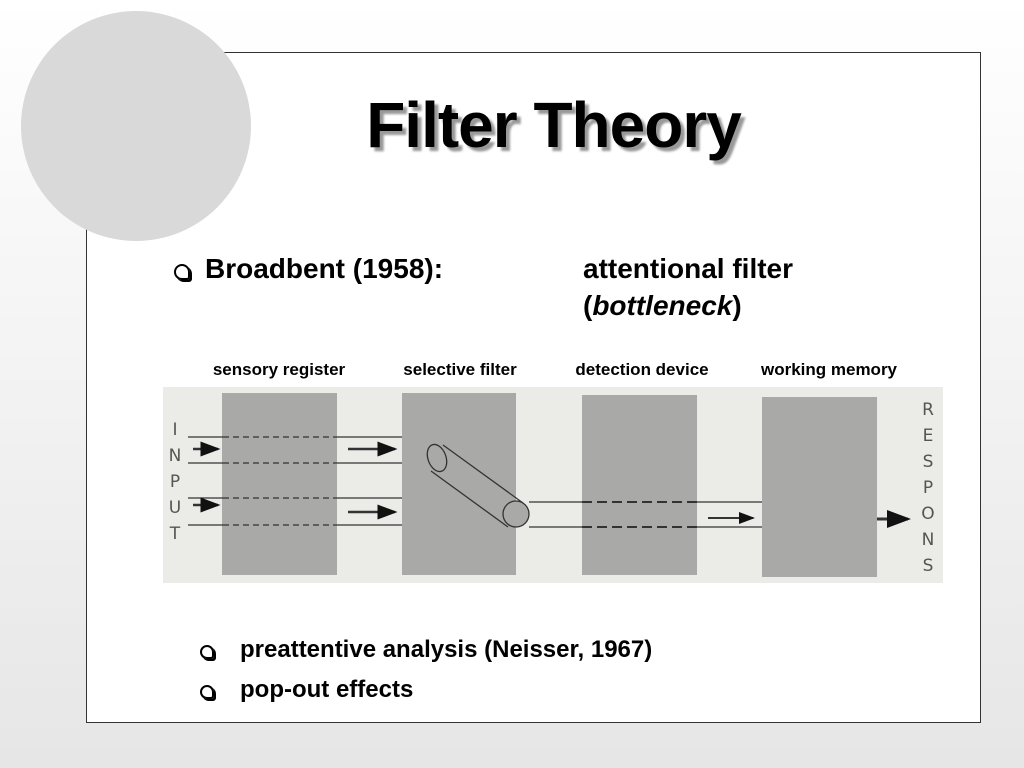 This screenshot has width=1024, height=768. What do you see at coordinates (642, 369) in the screenshot?
I see `figure-label: detection device` at bounding box center [642, 369].